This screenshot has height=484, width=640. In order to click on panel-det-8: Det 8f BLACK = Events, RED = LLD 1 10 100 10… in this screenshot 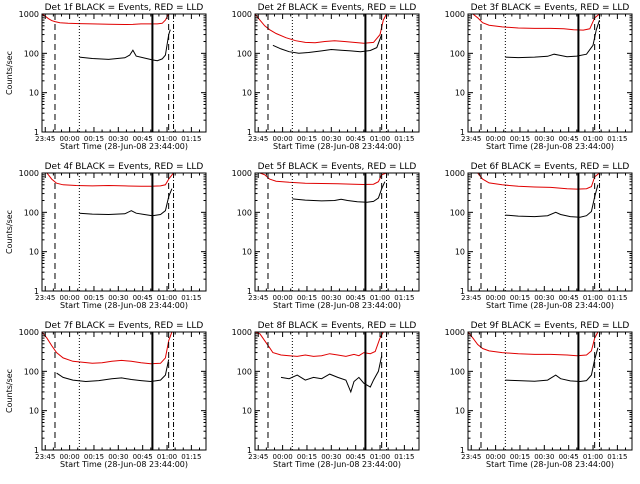, I will do `click(326, 395)`.